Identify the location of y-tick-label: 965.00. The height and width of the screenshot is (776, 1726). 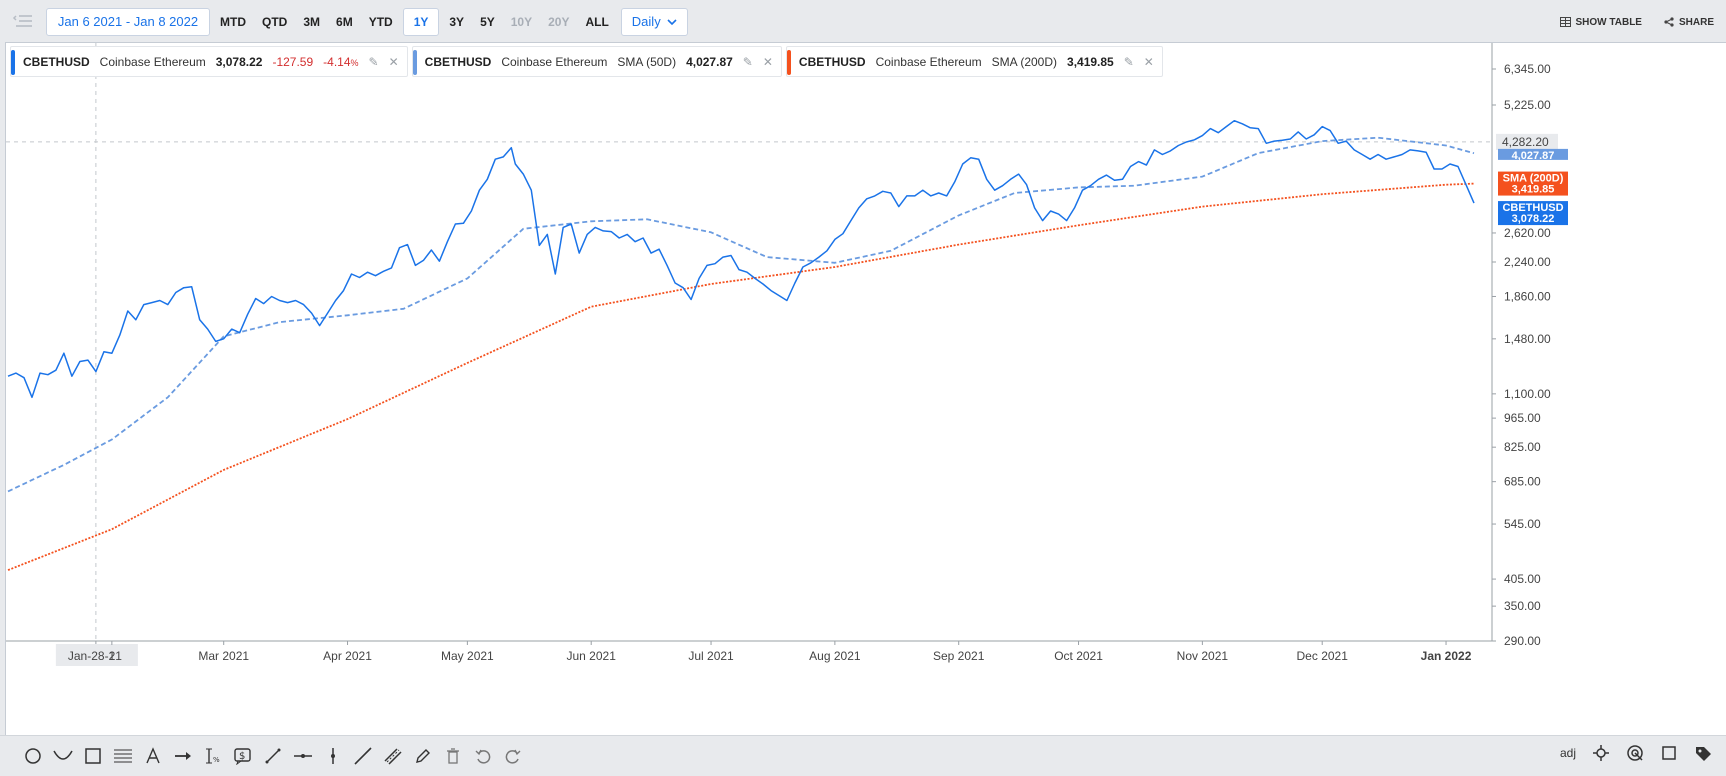
(1522, 418).